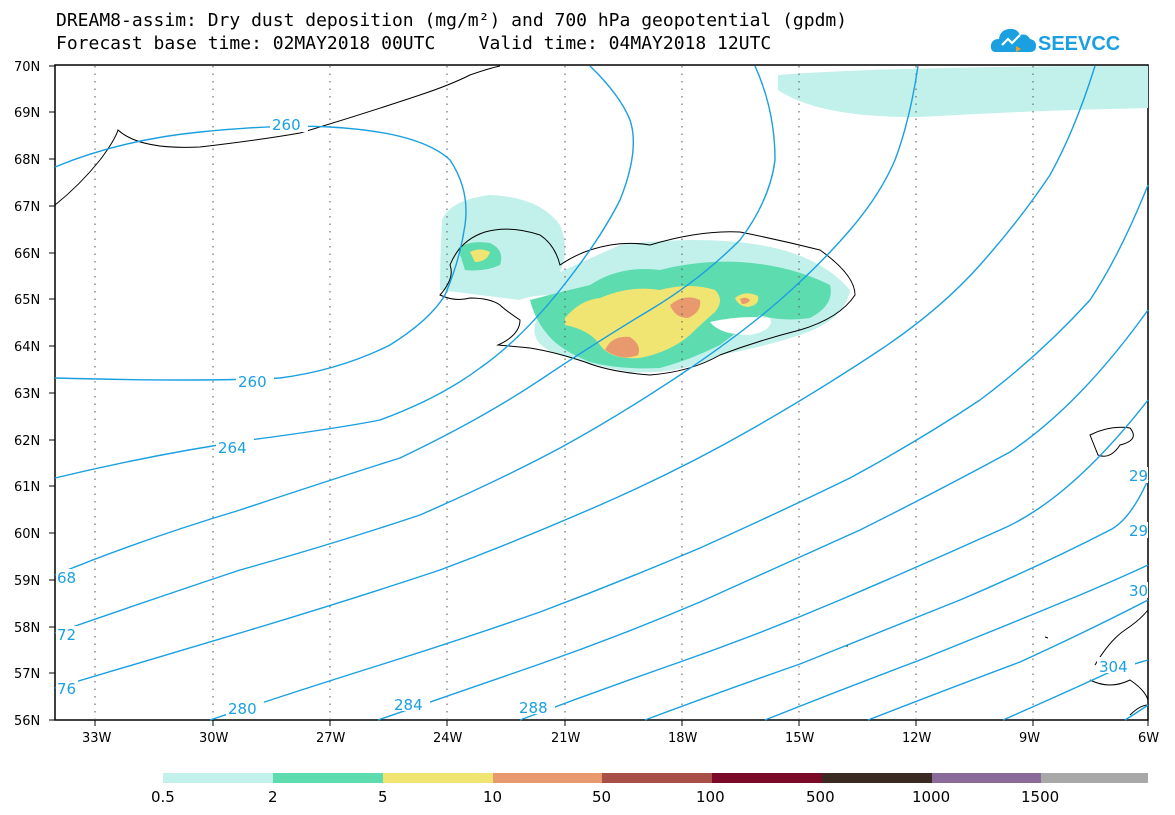  I want to click on logo-text: SEEVCCC, so click(1079, 44).